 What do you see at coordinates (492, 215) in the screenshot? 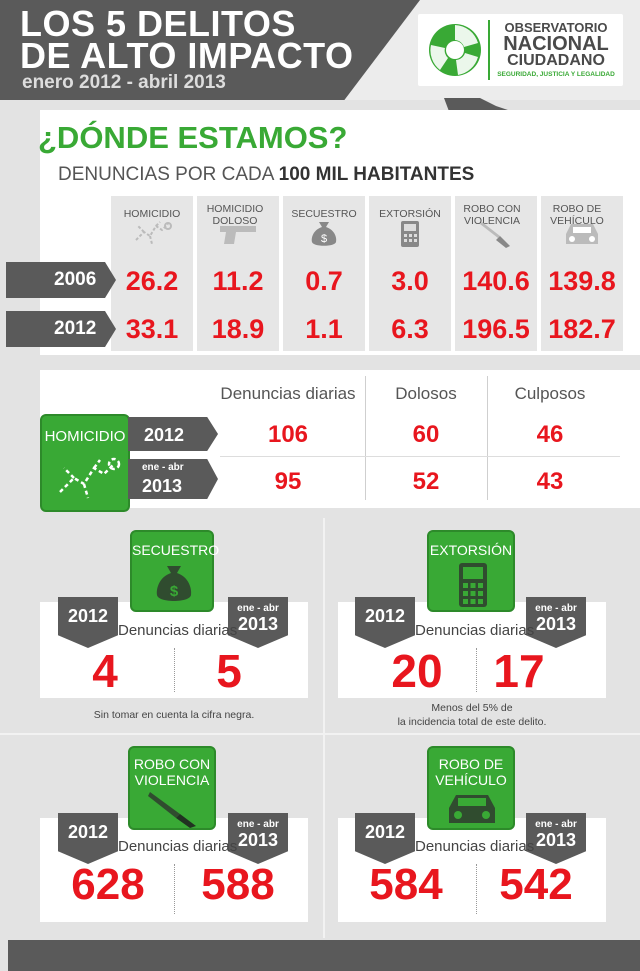
I see `col-label-robo-violencia: ROBO CON VIOLENCIA` at bounding box center [492, 215].